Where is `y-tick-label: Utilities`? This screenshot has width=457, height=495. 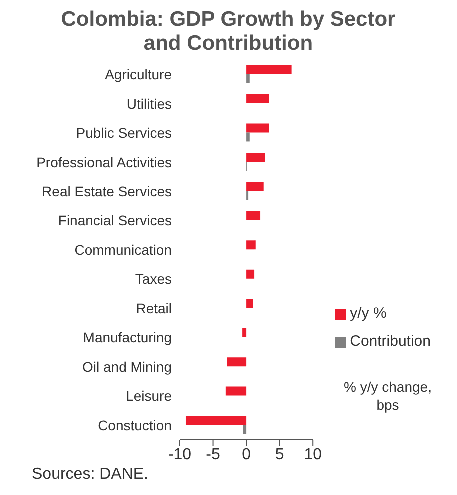 y-tick-label: Utilities is located at coordinates (149, 104).